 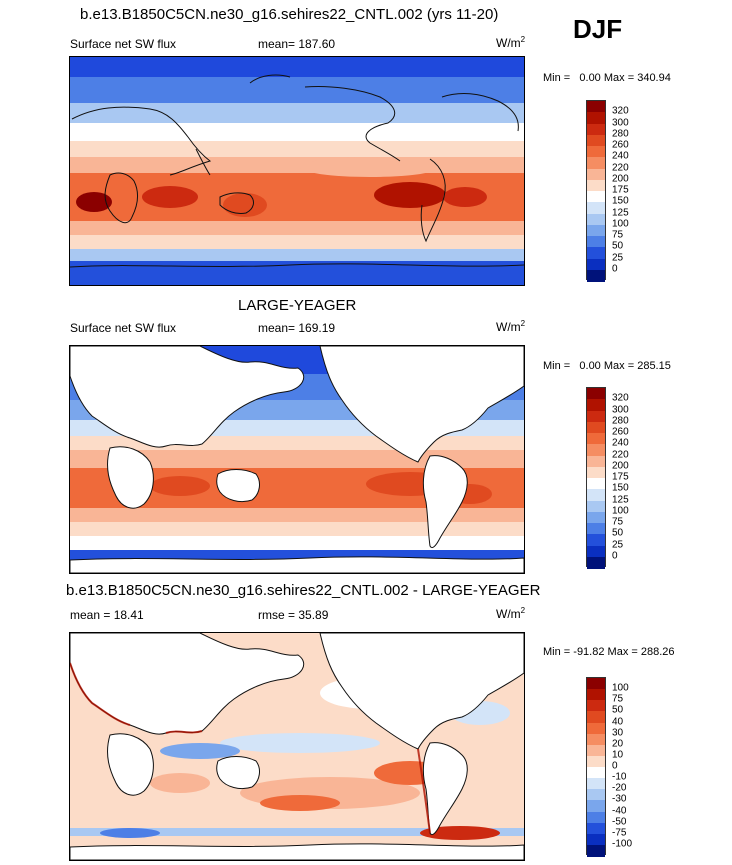 I want to click on panel-2-colorbar-tick-label: 175, so click(x=620, y=477).